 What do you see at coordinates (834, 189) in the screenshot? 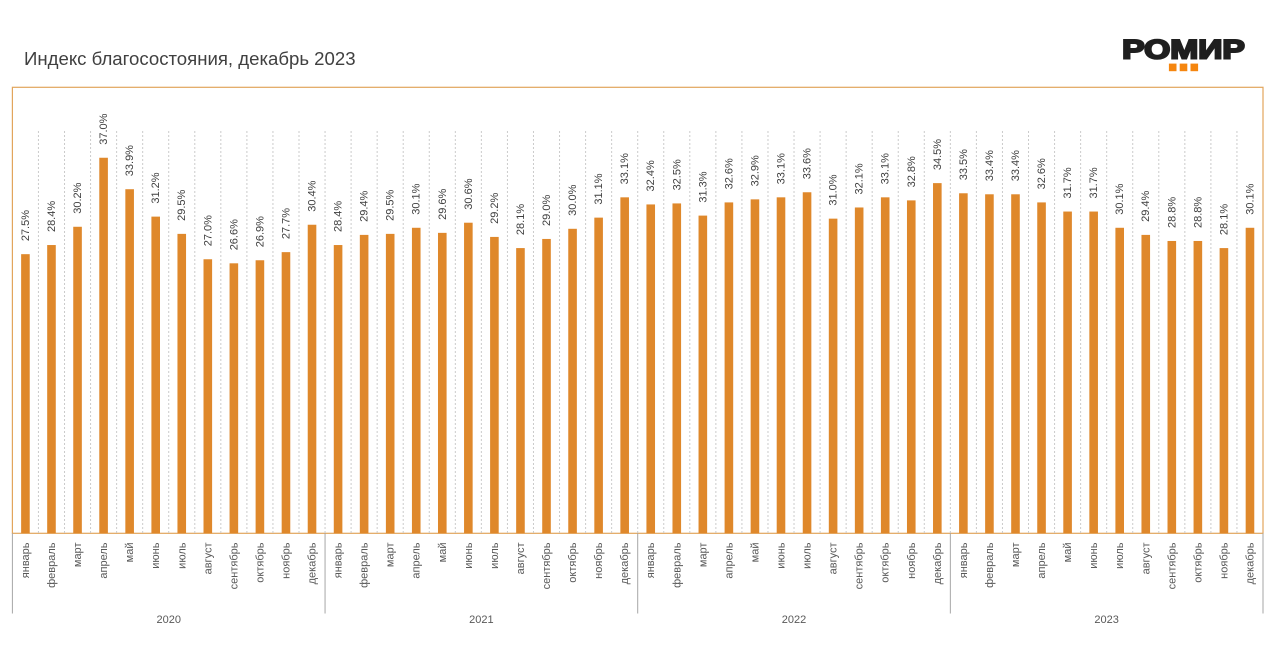
I see `svg-text: 31.0%` at bounding box center [834, 189].